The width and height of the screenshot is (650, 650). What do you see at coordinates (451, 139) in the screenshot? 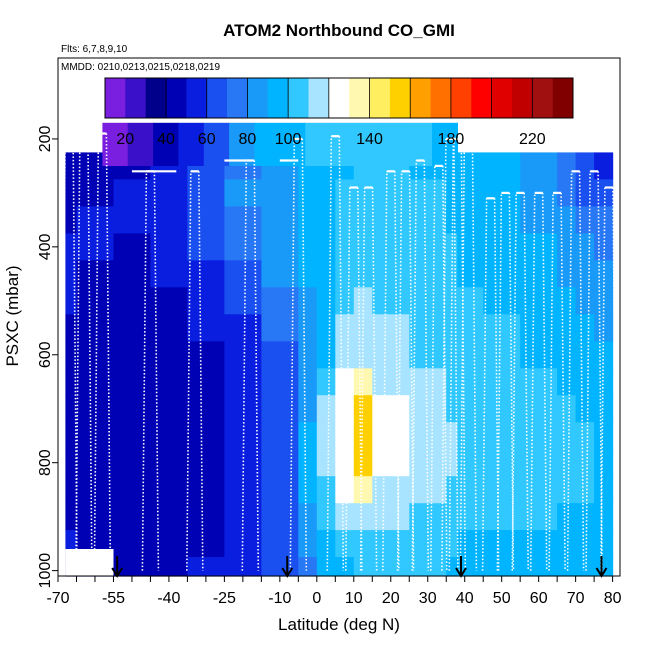
I see `colorbar-tick-label: 180` at bounding box center [451, 139].